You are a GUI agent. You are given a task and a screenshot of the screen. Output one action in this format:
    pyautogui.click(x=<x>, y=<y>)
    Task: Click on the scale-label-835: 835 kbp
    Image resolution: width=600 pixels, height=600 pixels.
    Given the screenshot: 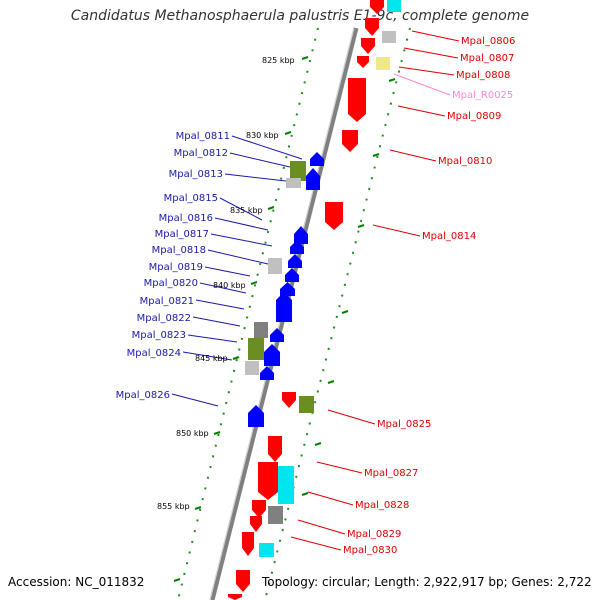 What is the action you would take?
    pyautogui.click(x=246, y=210)
    